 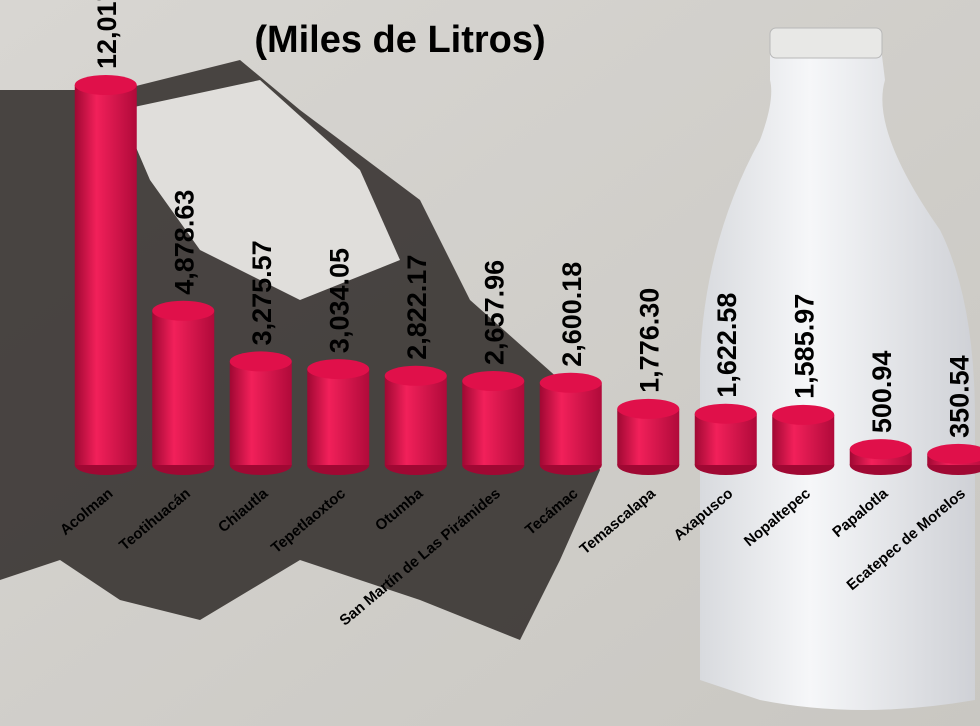 What do you see at coordinates (572, 314) in the screenshot?
I see `value-label: 2,600.18` at bounding box center [572, 314].